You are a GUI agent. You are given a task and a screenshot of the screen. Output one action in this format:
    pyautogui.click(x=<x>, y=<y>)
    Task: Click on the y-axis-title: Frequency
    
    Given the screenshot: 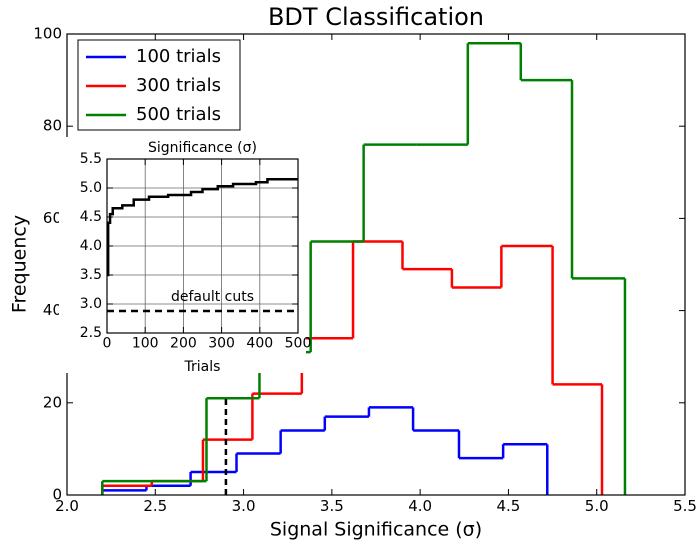 What is the action you would take?
    pyautogui.click(x=20, y=264)
    